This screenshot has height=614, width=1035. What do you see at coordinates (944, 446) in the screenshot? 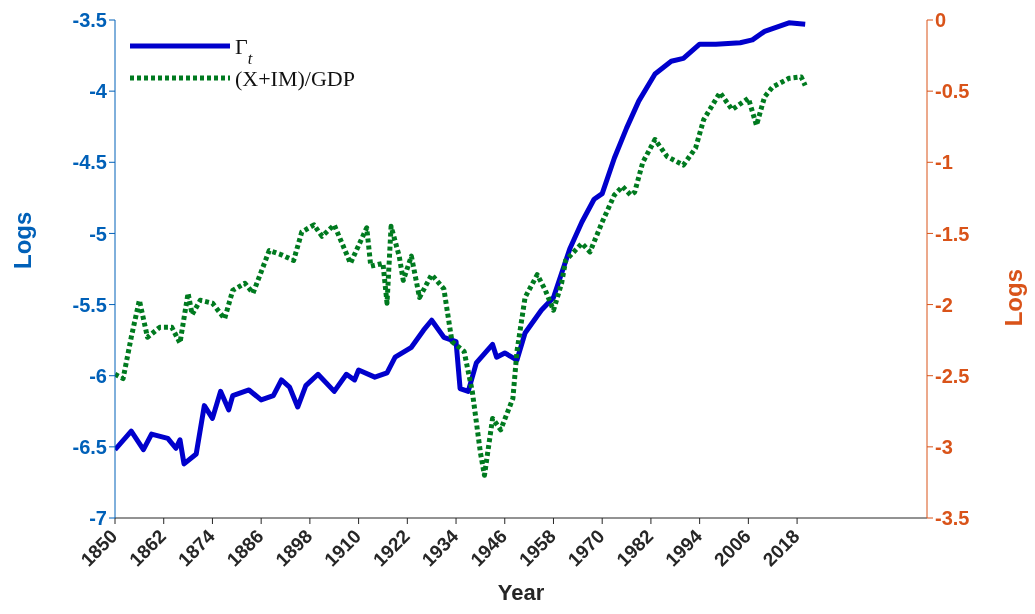
I see `y2-tick-label: -3` at bounding box center [944, 446].